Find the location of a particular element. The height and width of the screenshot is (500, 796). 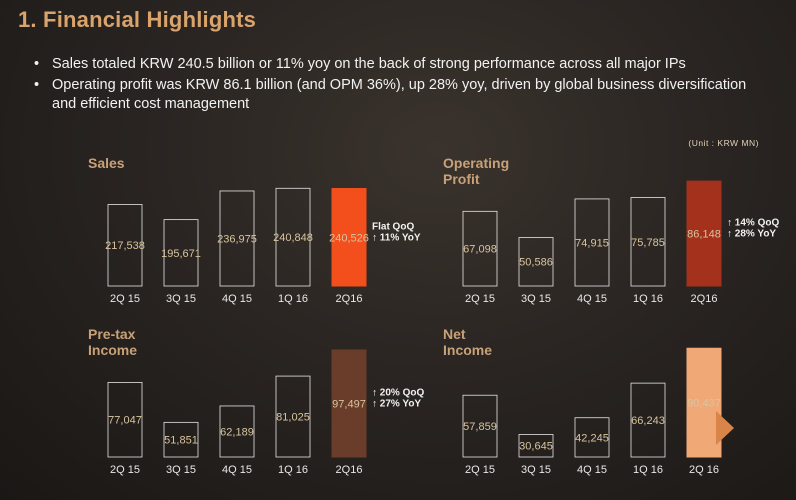

sales-value-label-5: 240,526 is located at coordinates (349, 238).